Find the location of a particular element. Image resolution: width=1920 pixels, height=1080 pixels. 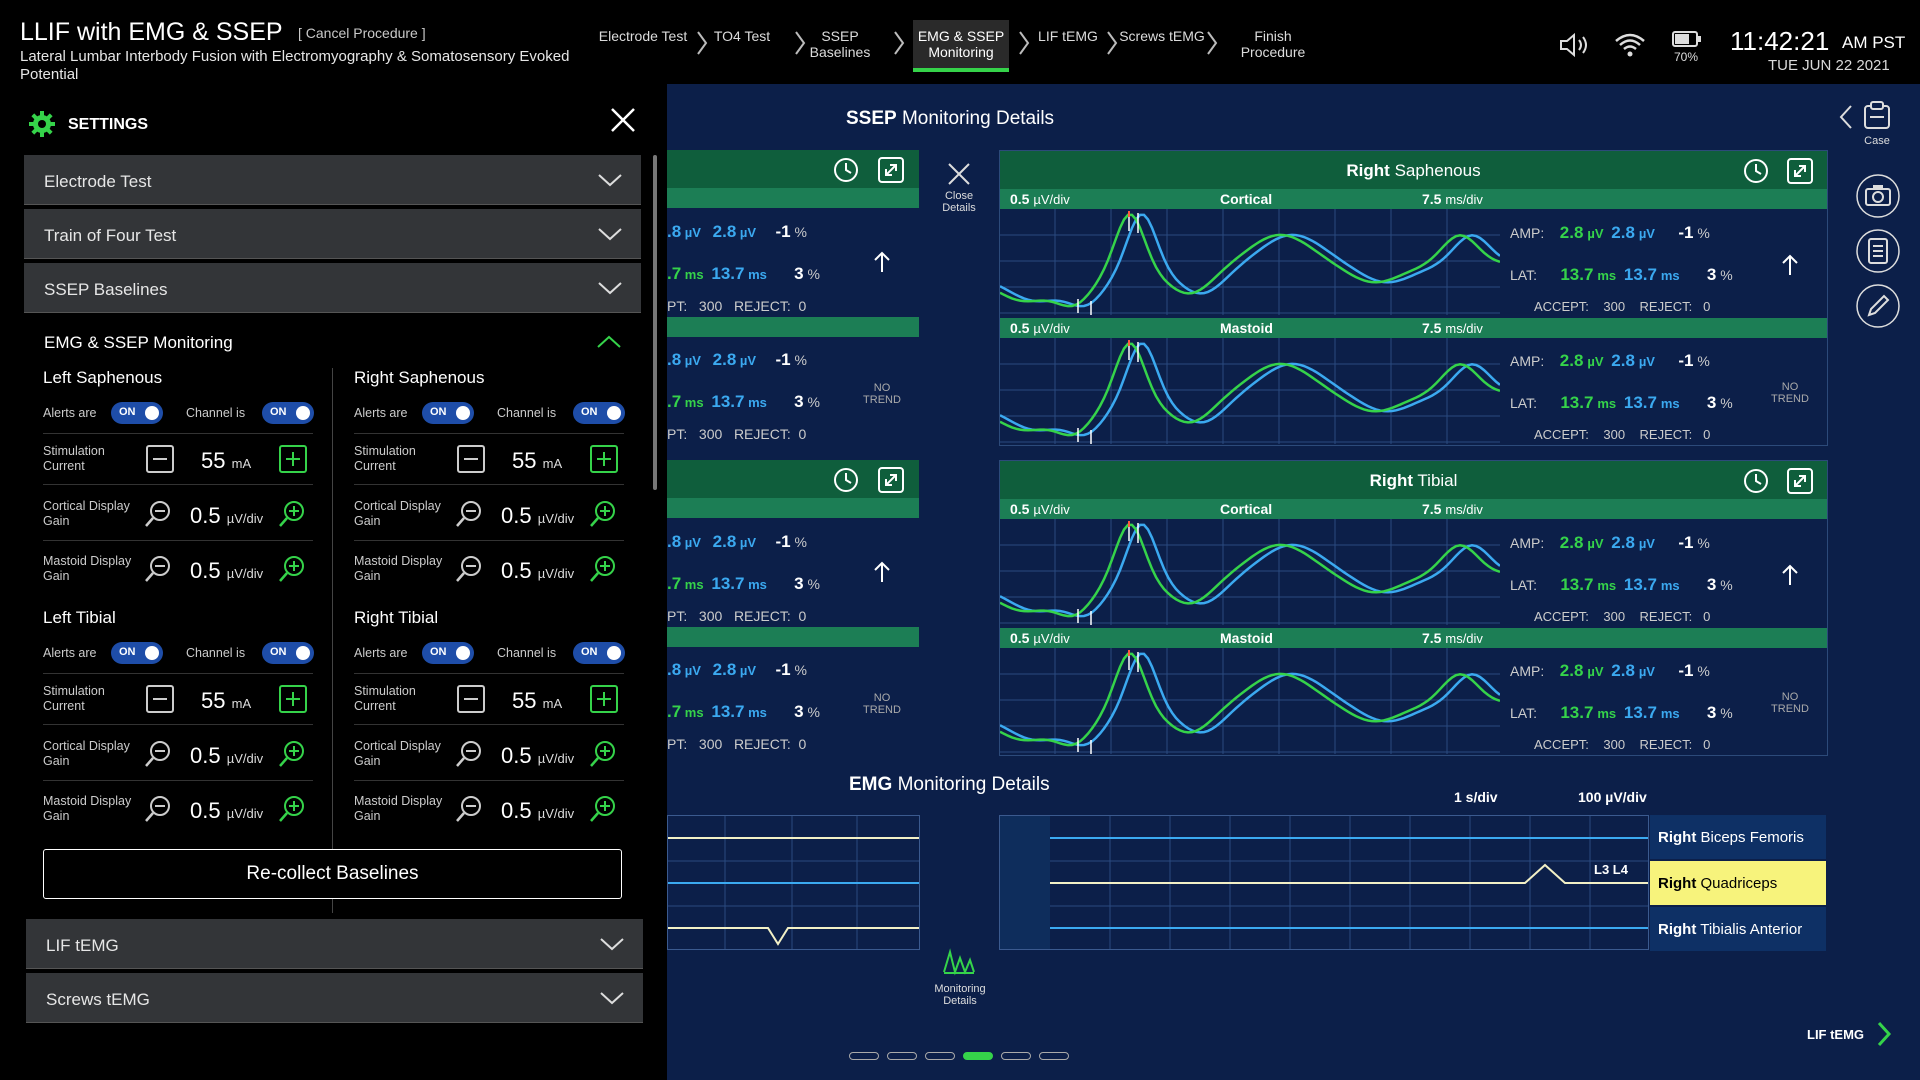

close-icon is located at coordinates (623, 120).